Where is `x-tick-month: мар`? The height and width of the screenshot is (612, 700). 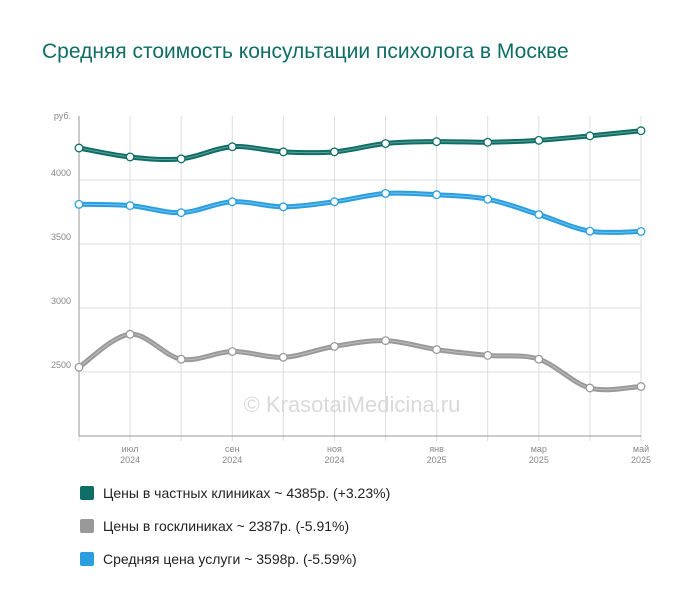
x-tick-month: мар is located at coordinates (539, 449).